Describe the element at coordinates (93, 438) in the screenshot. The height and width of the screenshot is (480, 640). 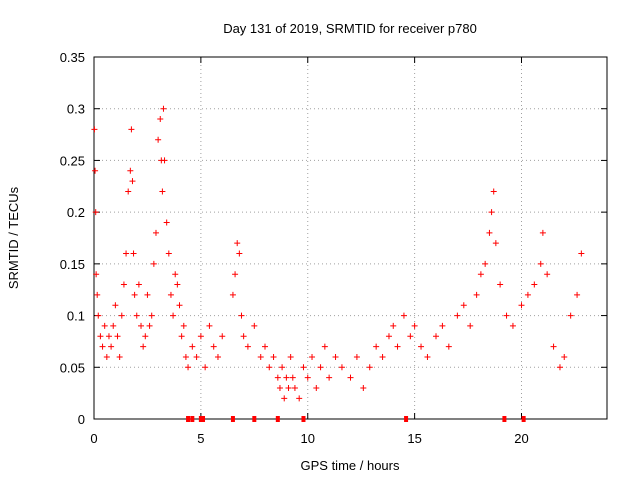
I see `x-tick-label: 0` at that location.